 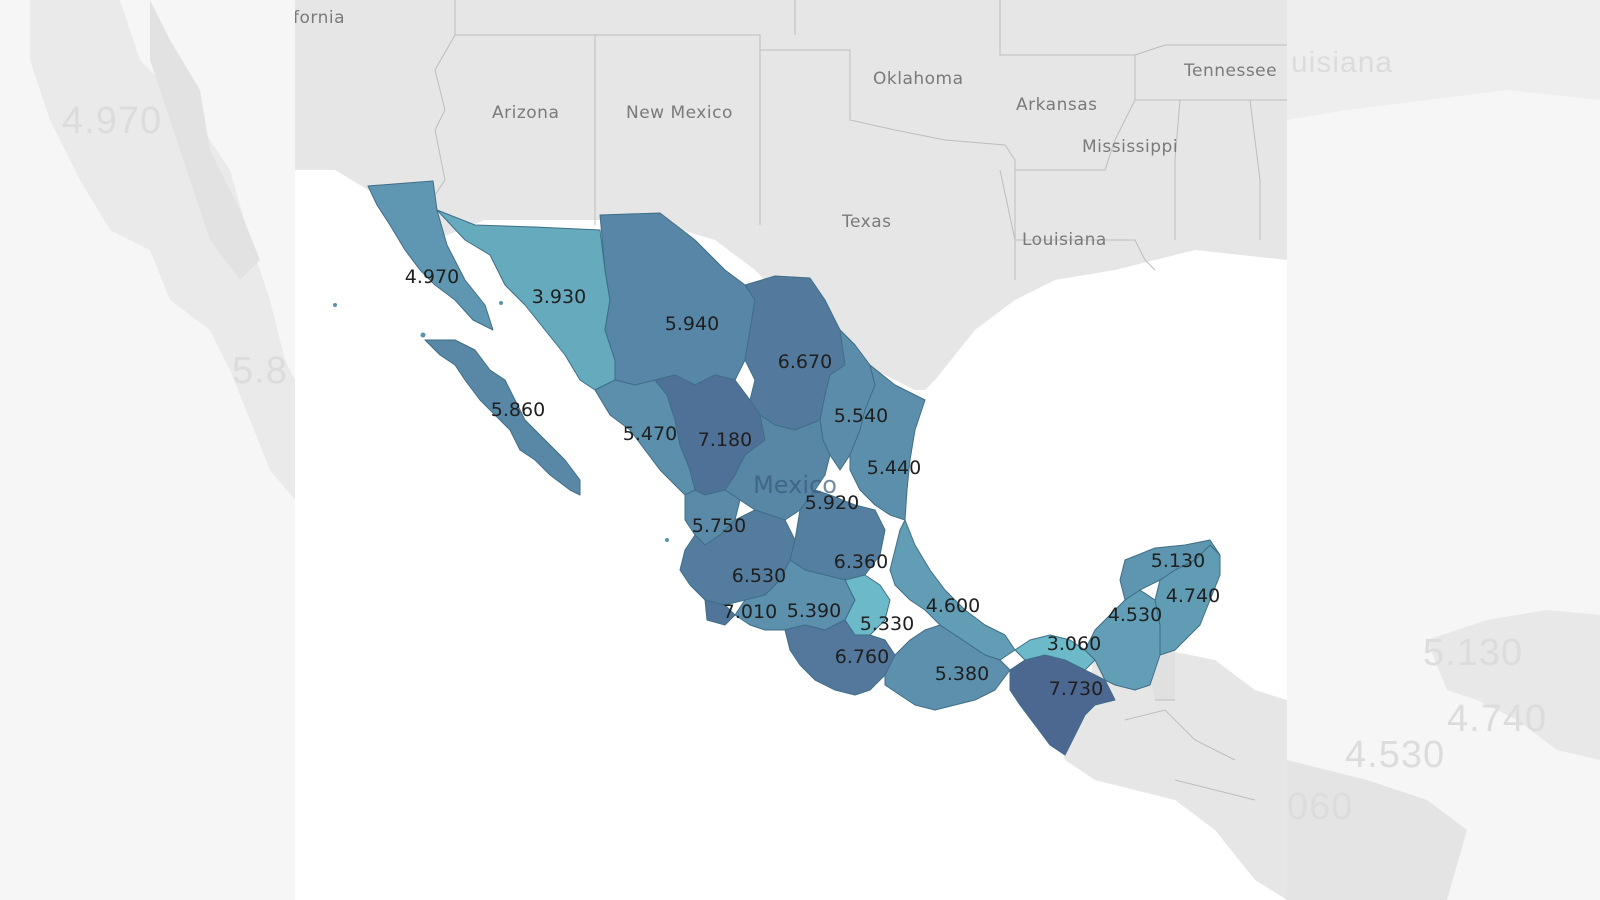 I want to click on left-land-shape, so click(x=162, y=250).